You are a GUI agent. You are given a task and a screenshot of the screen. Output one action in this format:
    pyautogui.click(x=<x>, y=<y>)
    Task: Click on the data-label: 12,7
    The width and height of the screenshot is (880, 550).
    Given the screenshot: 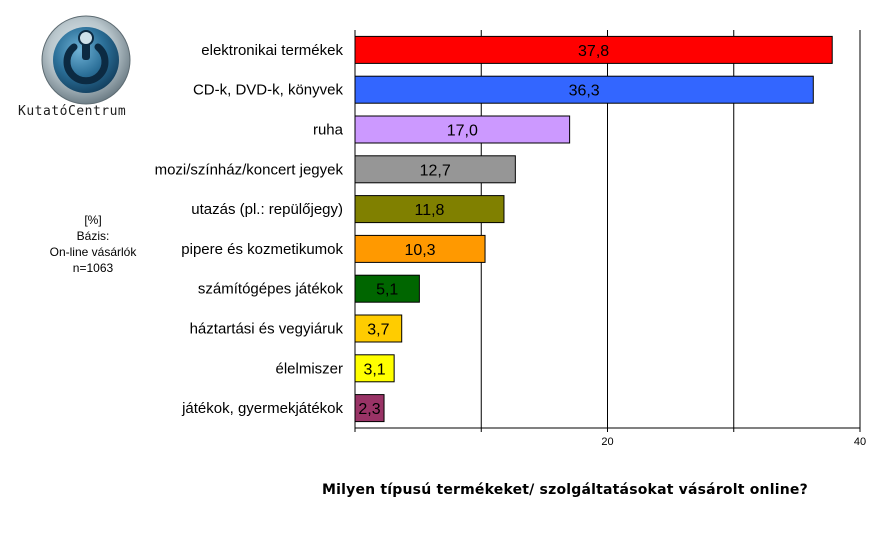 What is the action you would take?
    pyautogui.click(x=435, y=170)
    